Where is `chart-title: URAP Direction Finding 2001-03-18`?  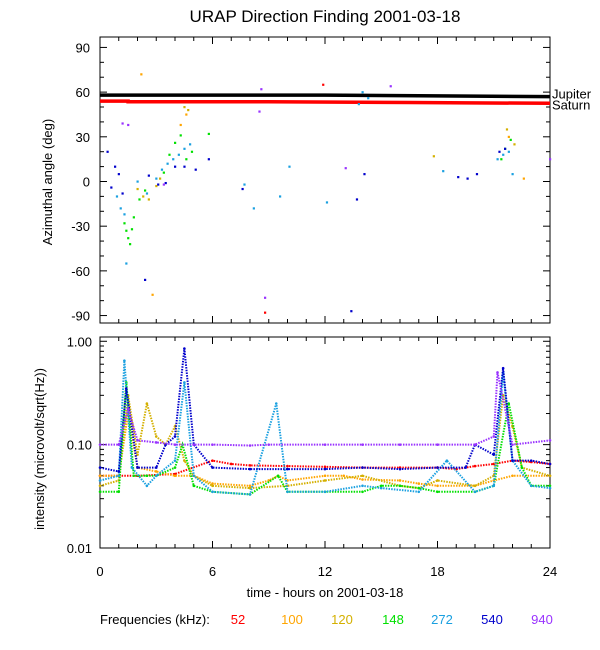 chart-title: URAP Direction Finding 2001-03-18 is located at coordinates (325, 16).